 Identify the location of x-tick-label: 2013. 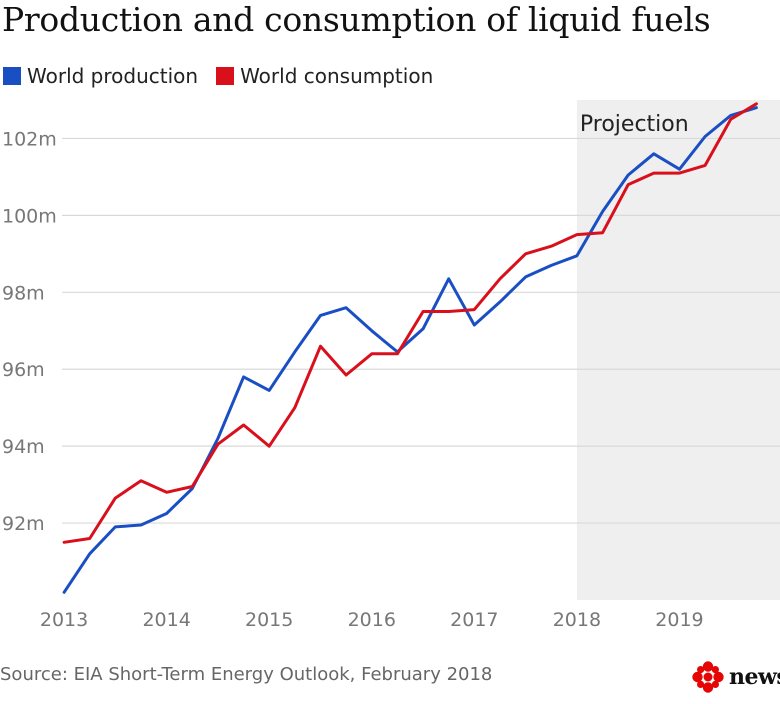
(64, 620).